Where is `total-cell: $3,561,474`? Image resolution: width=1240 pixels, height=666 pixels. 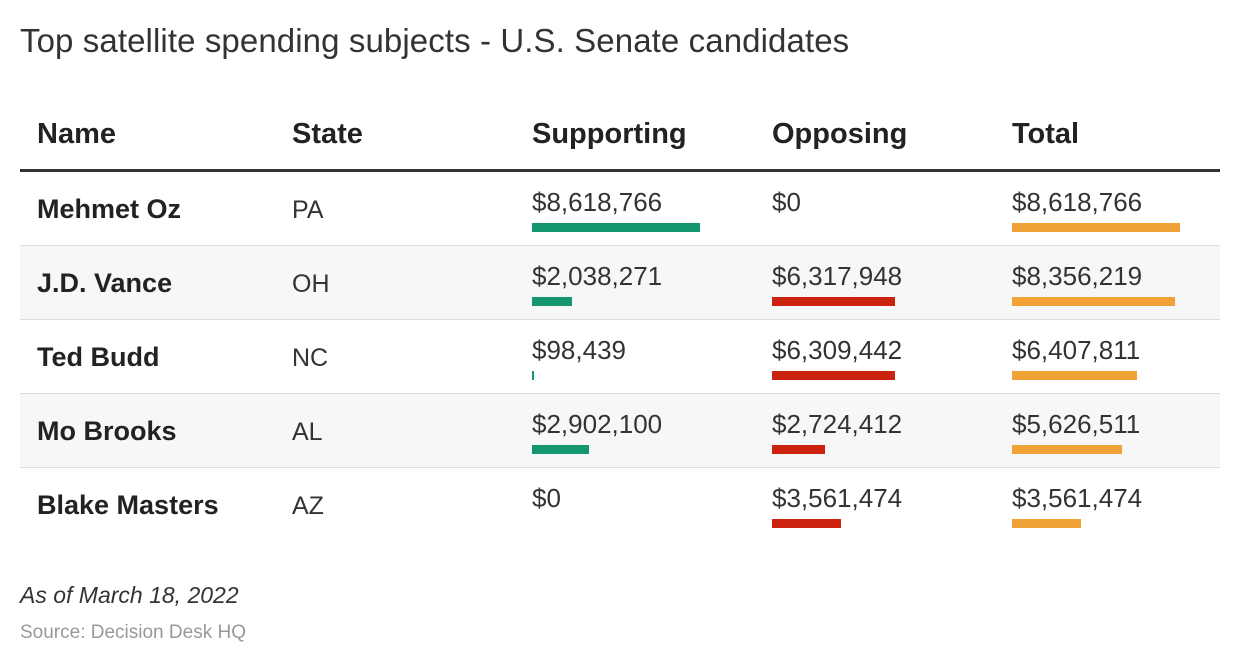 total-cell: $3,561,474 is located at coordinates (1077, 505).